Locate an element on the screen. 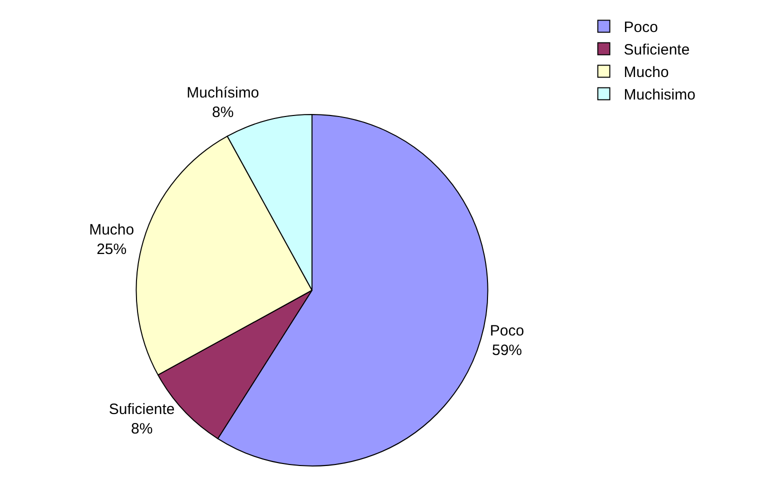 This screenshot has height=495, width=775. data-label: Muchísimo 8% is located at coordinates (223, 103).